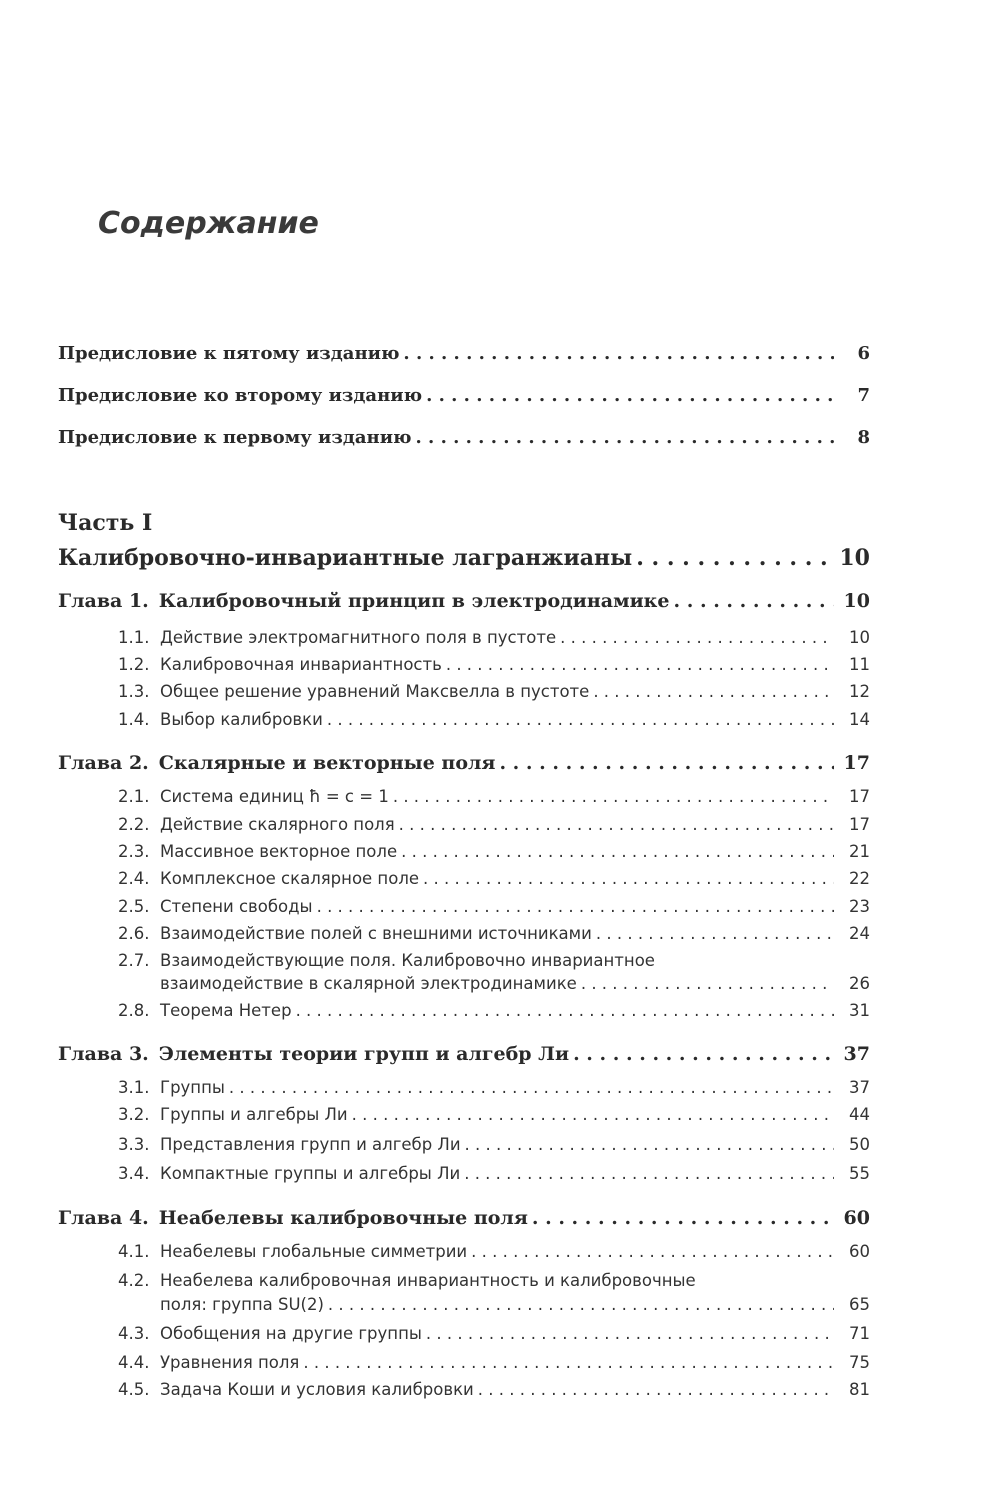  Describe the element at coordinates (134, 824) in the screenshot. I see `section-number: 2.2.` at that location.